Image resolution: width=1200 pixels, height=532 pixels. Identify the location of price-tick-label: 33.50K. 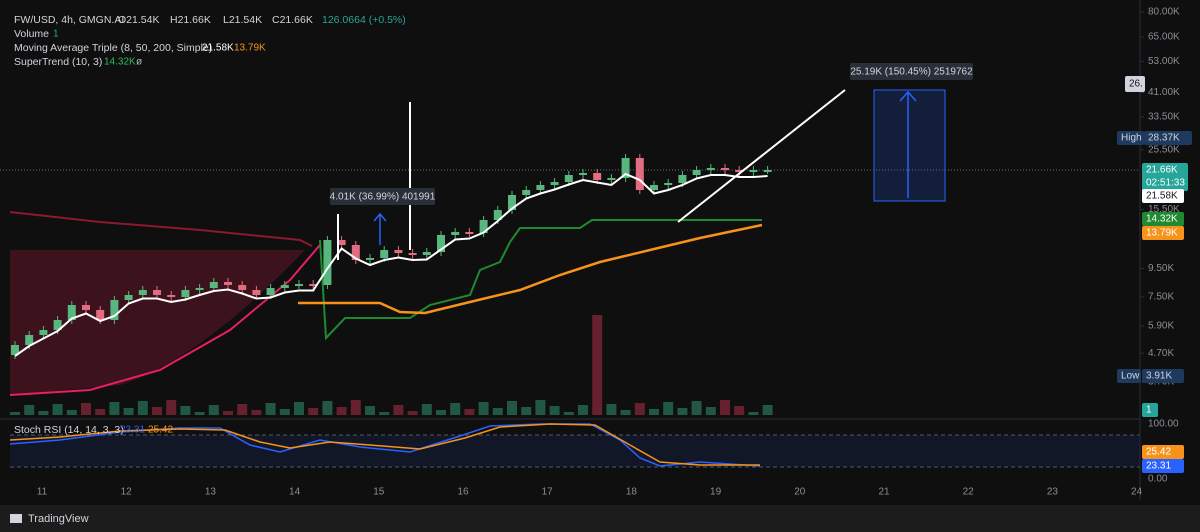
(1164, 116).